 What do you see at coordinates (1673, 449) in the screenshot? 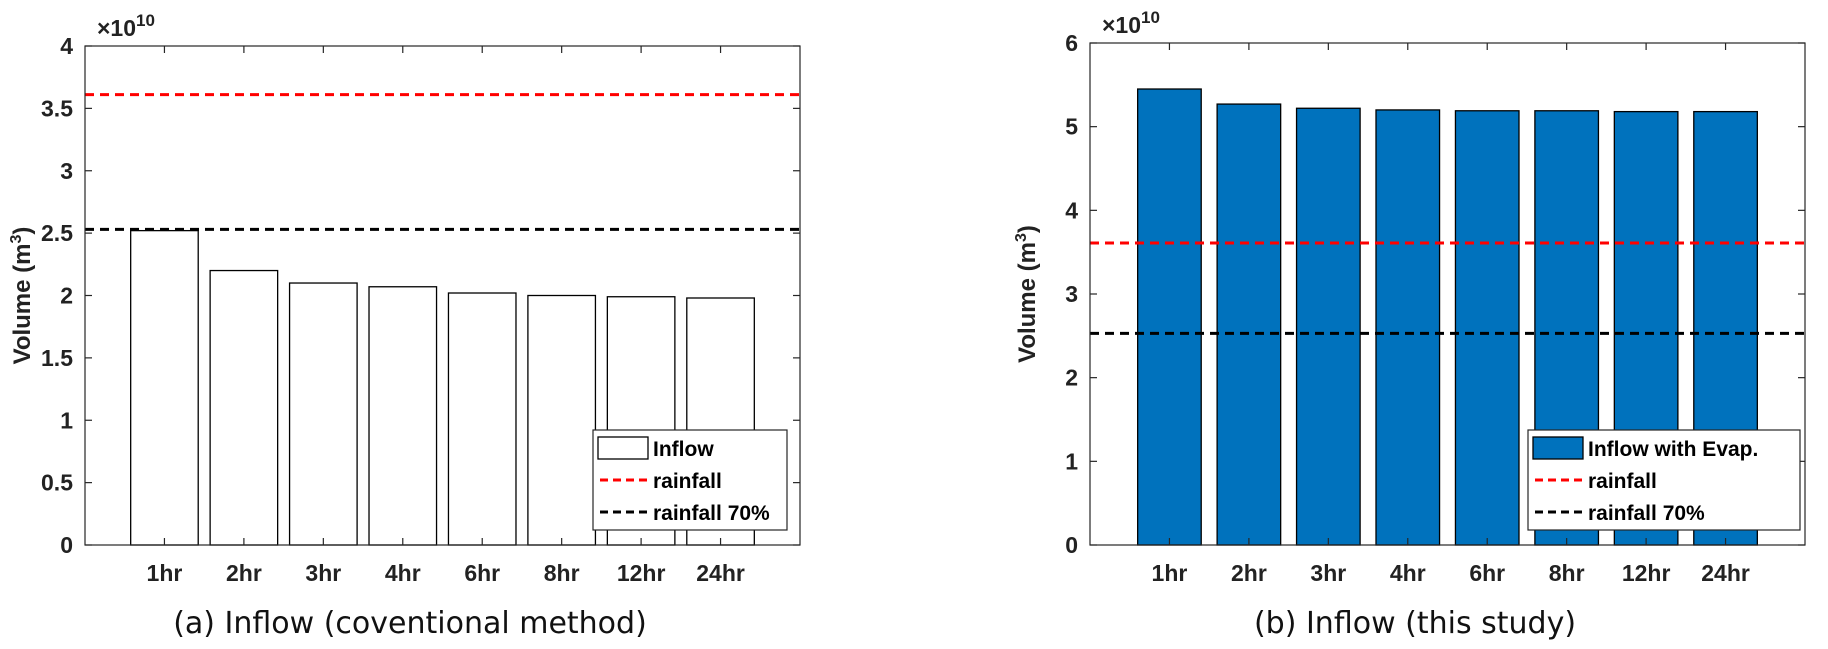
I see `legend-label-bar: Inflow with Evap.` at bounding box center [1673, 449].